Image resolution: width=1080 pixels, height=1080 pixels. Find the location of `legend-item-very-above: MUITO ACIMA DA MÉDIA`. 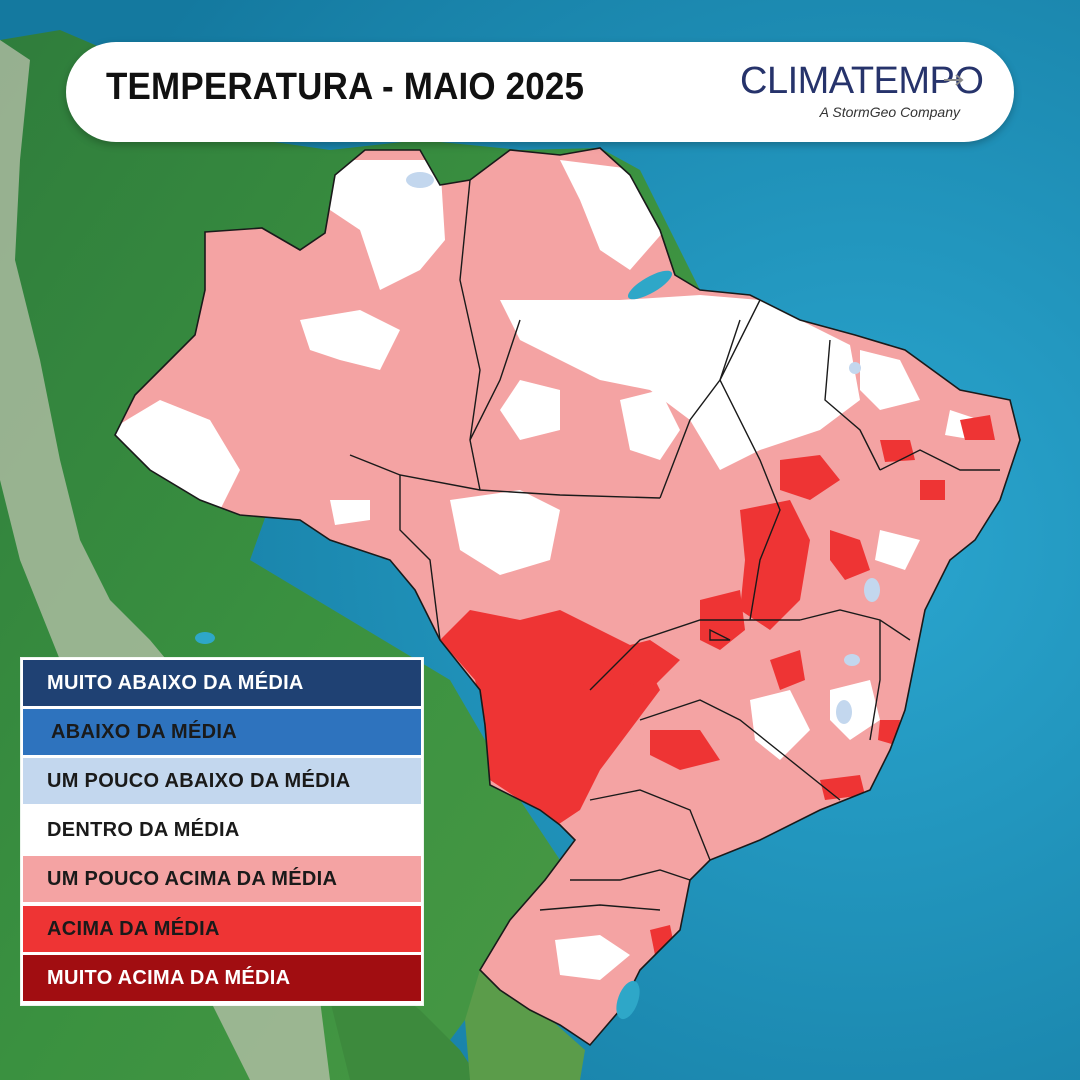

legend-item-very-above: MUITO ACIMA DA MÉDIA is located at coordinates (222, 978).